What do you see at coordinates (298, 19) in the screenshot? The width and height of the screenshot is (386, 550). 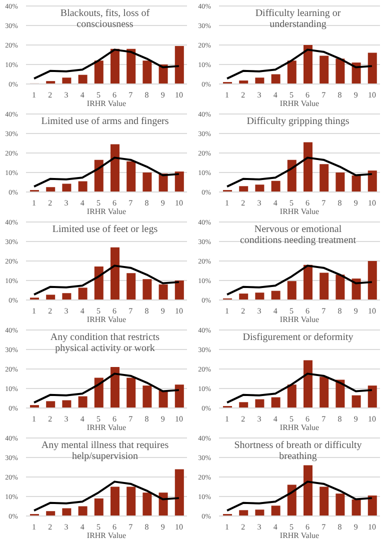 I see `text: Difficulty learning or understanding` at bounding box center [298, 19].